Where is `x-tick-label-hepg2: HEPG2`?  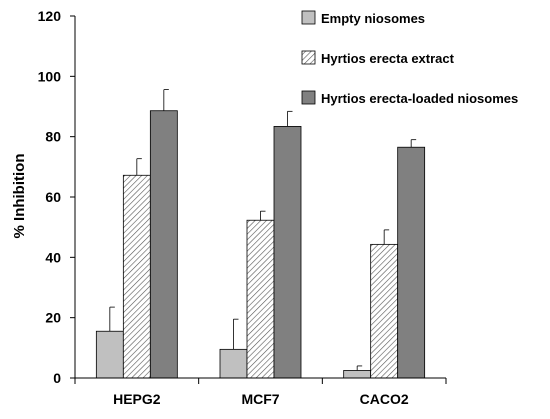 x-tick-label-hepg2: HEPG2 is located at coordinates (137, 399).